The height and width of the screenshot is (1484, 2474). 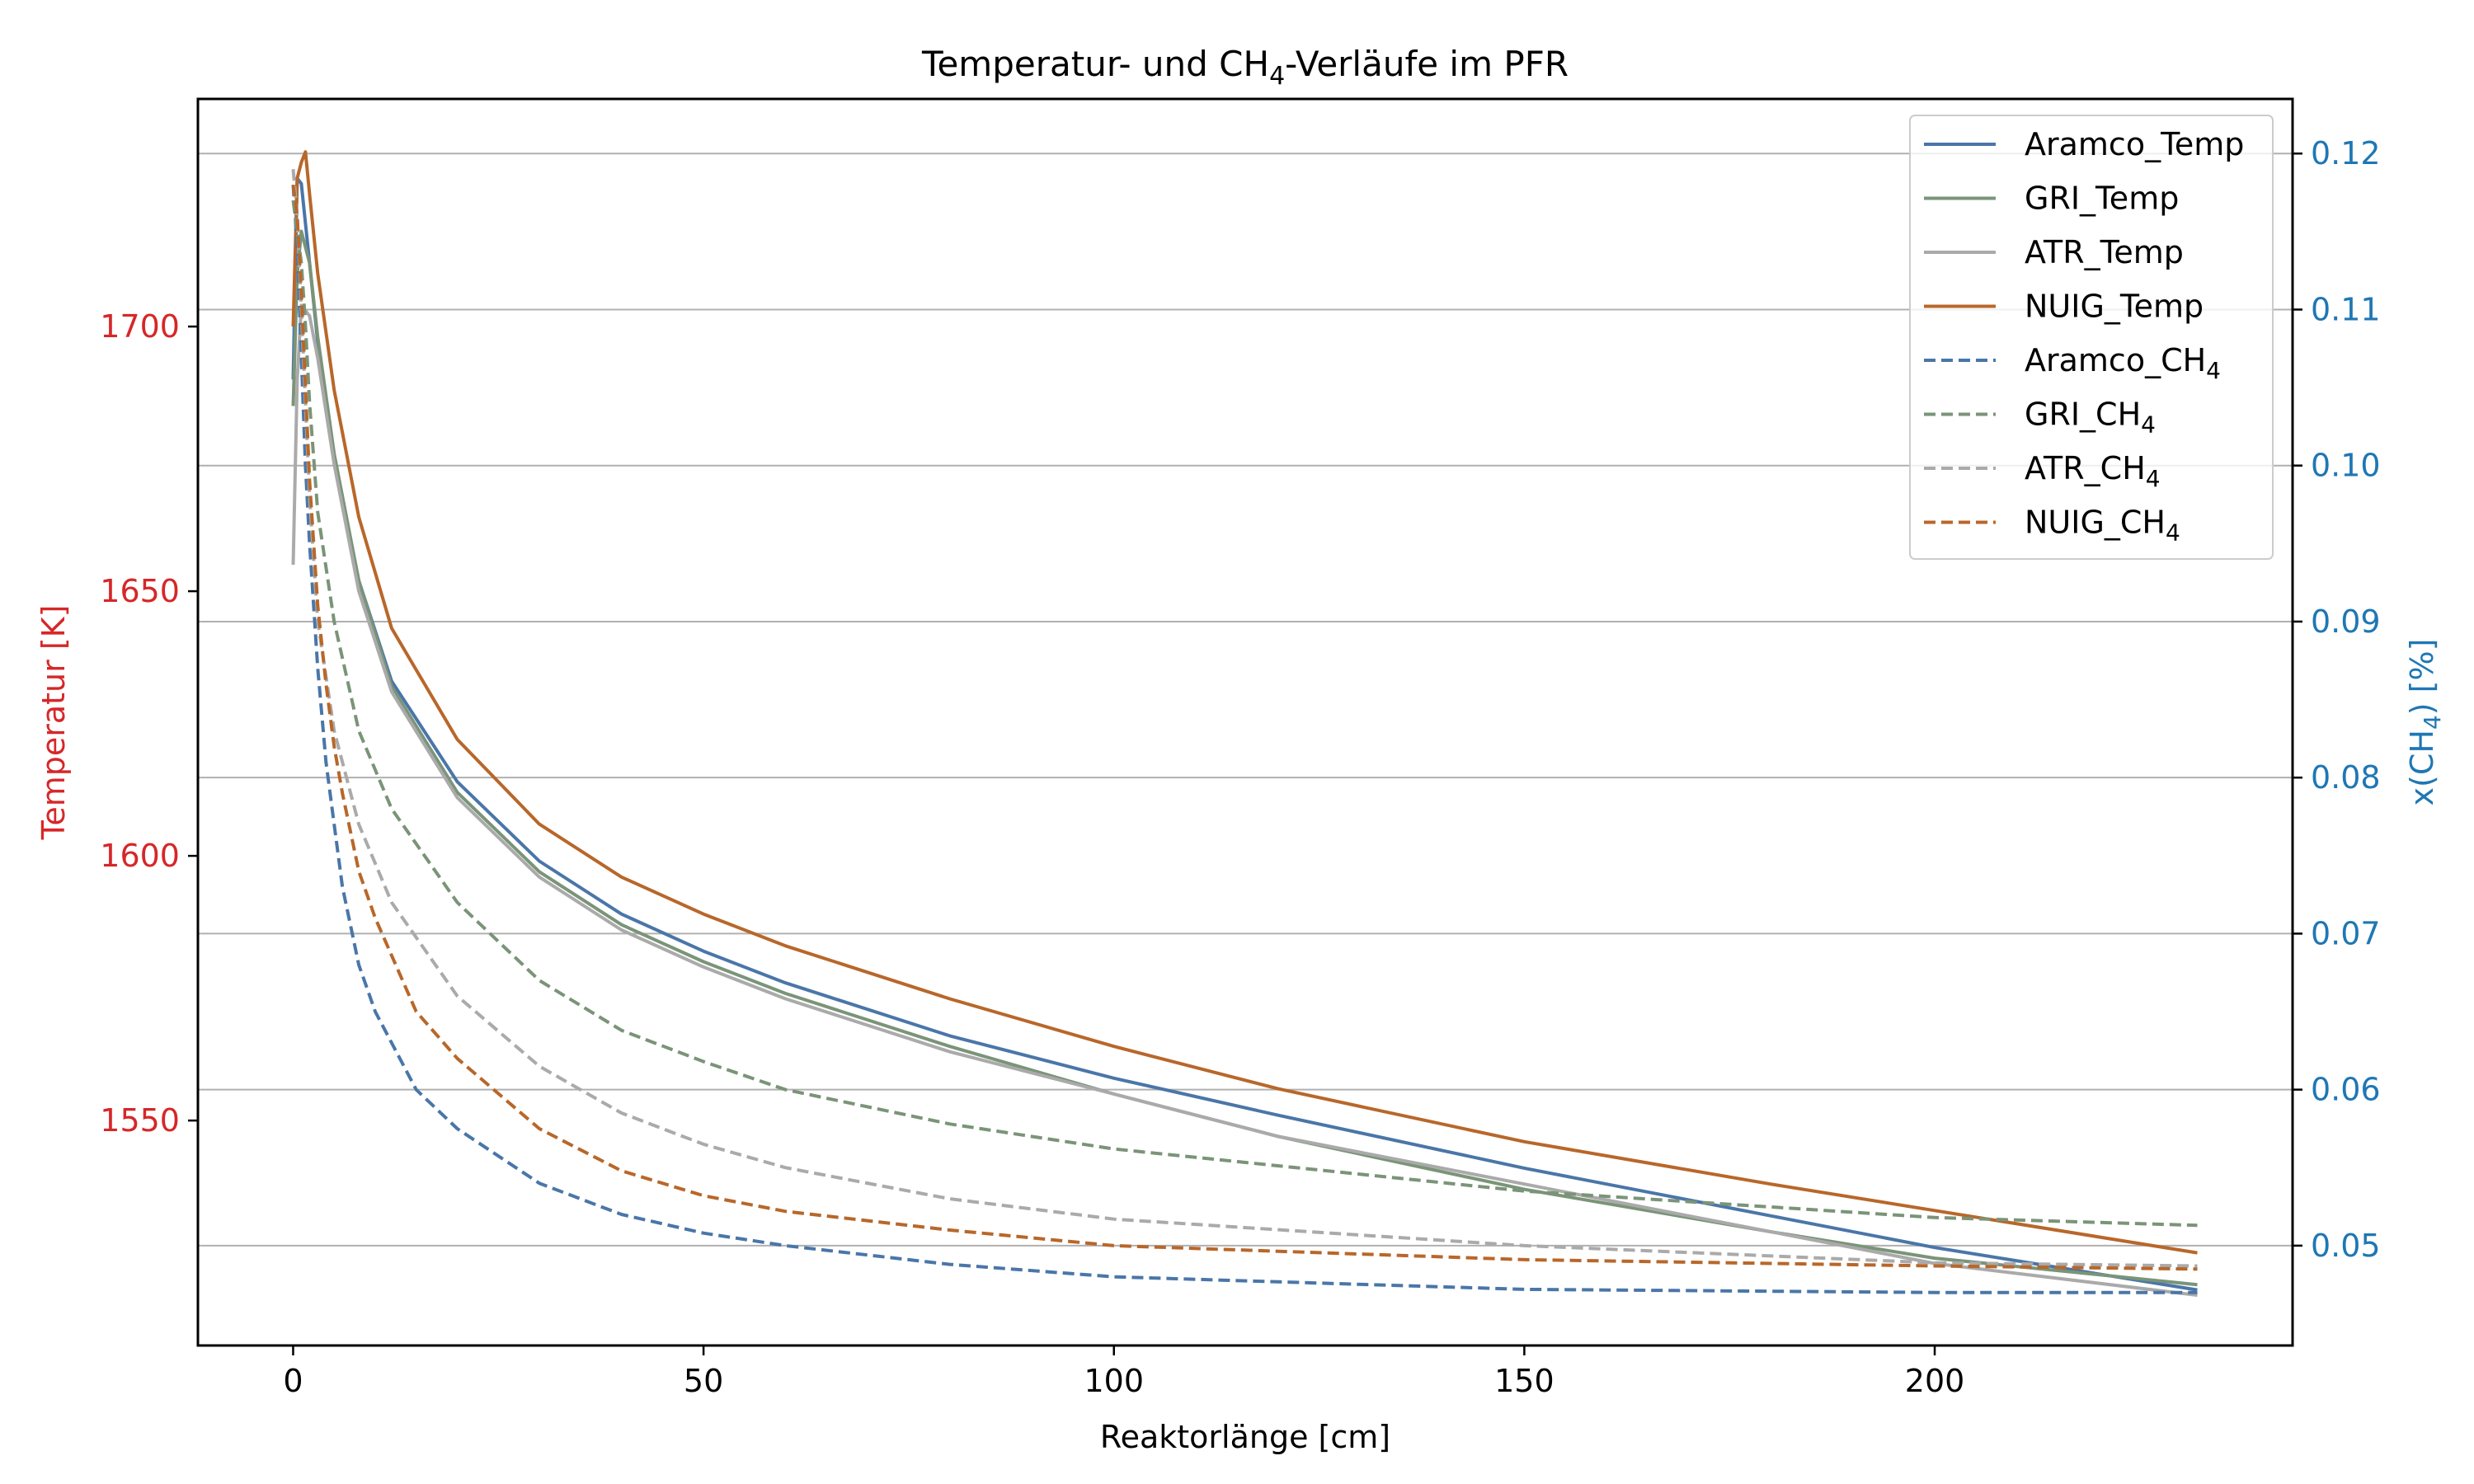 I want to click on right-y-tick-label-7: 0.12, so click(x=2346, y=153).